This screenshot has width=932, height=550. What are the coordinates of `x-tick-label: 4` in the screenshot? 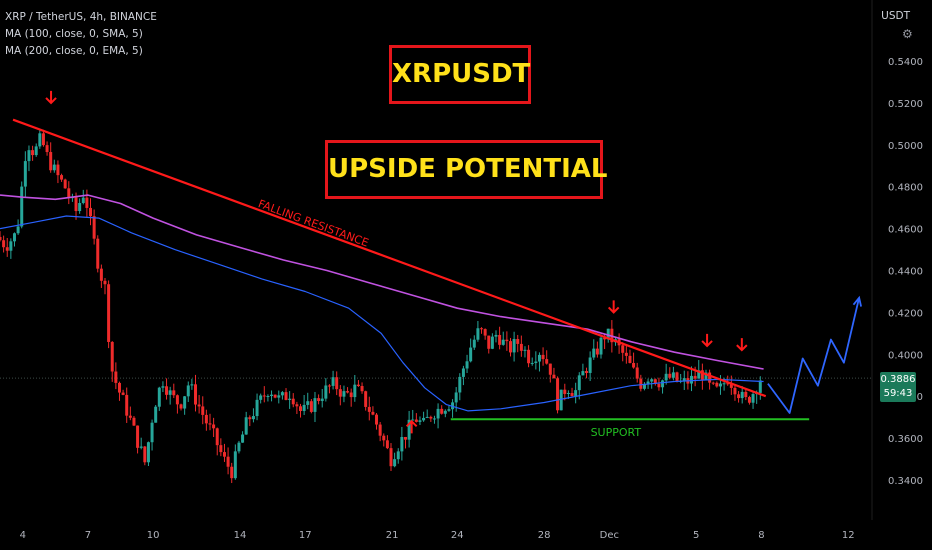 It's located at (23, 535).